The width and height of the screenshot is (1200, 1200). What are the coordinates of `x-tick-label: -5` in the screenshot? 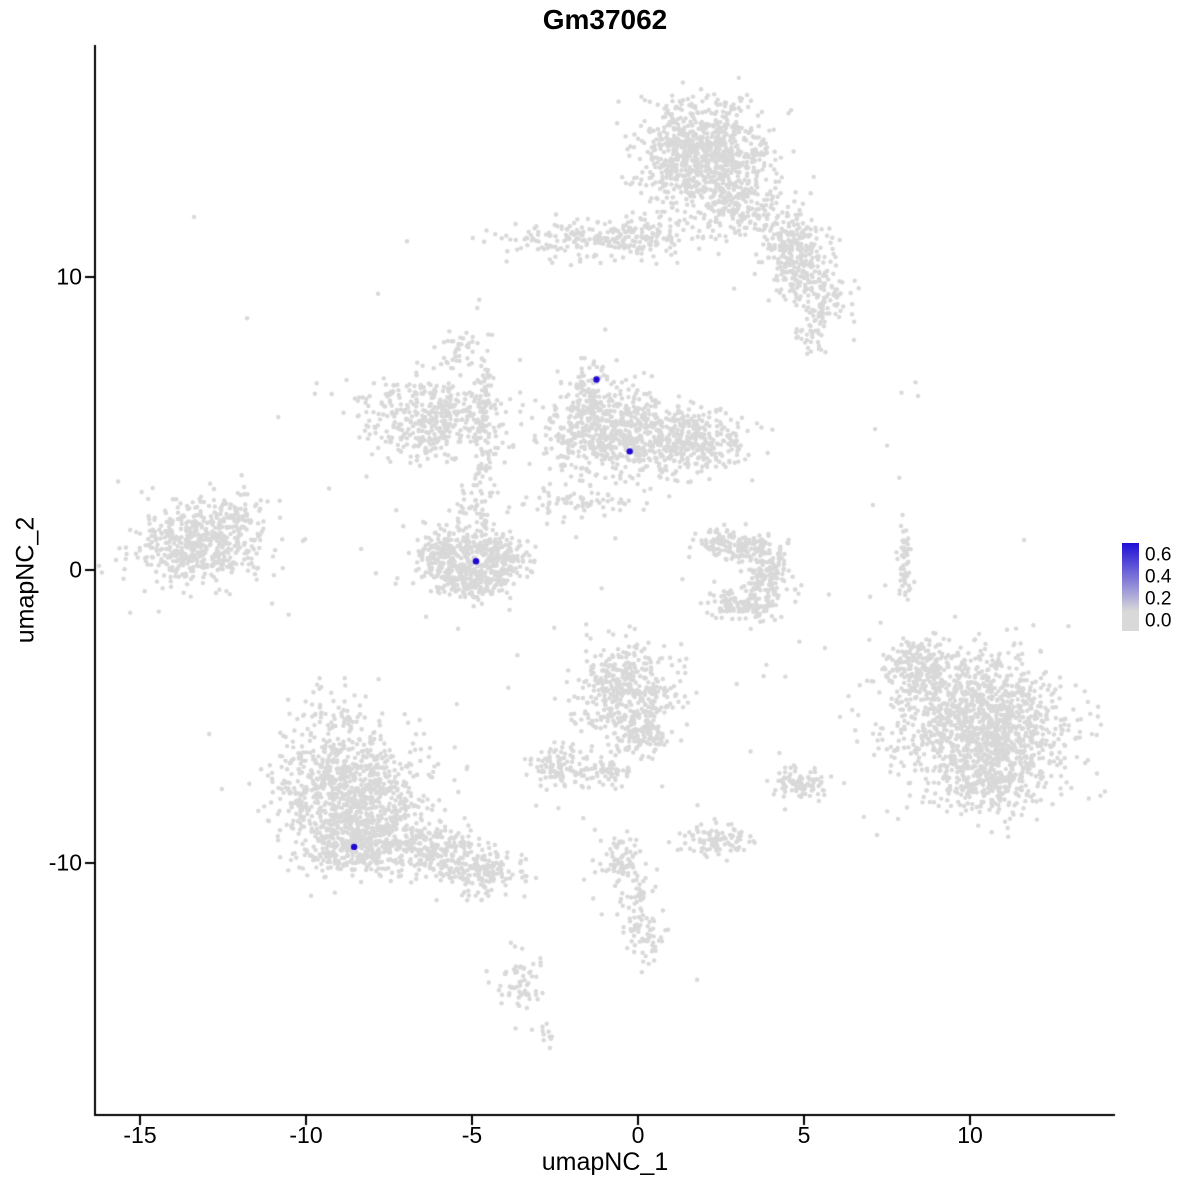 It's located at (472, 1135).